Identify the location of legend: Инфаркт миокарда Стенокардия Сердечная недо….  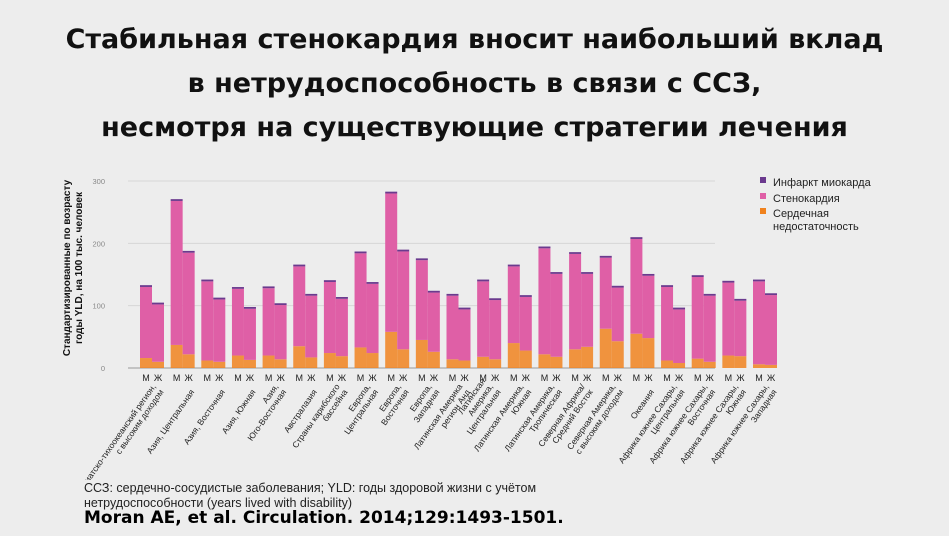
(816, 205).